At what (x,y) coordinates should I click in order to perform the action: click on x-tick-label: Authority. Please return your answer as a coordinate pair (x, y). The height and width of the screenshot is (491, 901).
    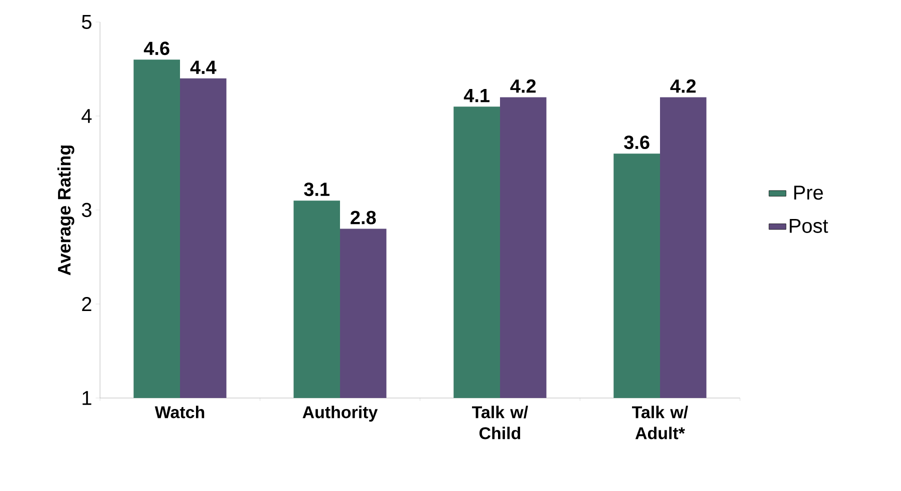
    Looking at the image, I should click on (340, 414).